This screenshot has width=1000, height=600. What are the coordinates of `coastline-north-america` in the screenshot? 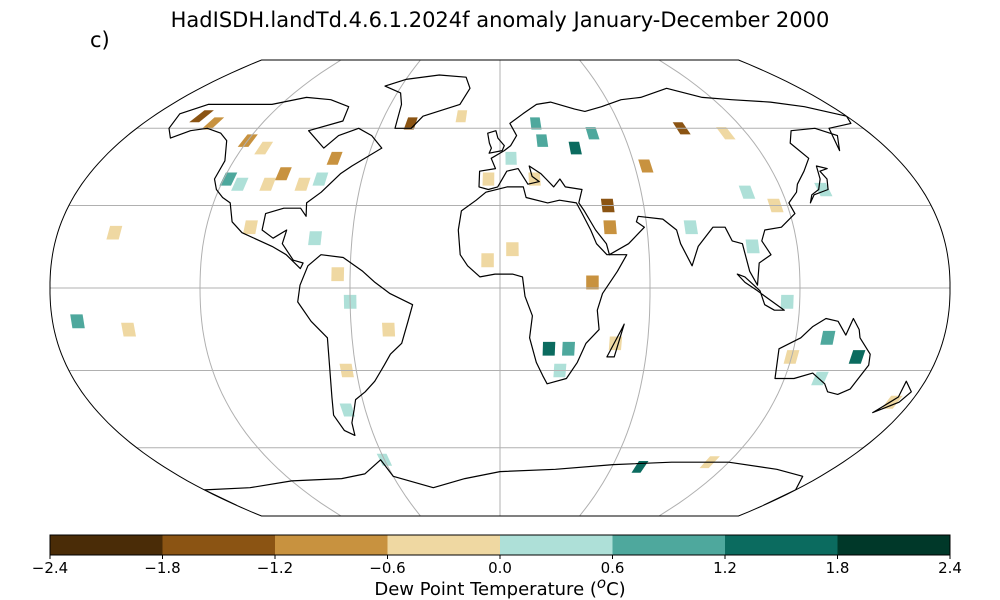 It's located at (275, 183).